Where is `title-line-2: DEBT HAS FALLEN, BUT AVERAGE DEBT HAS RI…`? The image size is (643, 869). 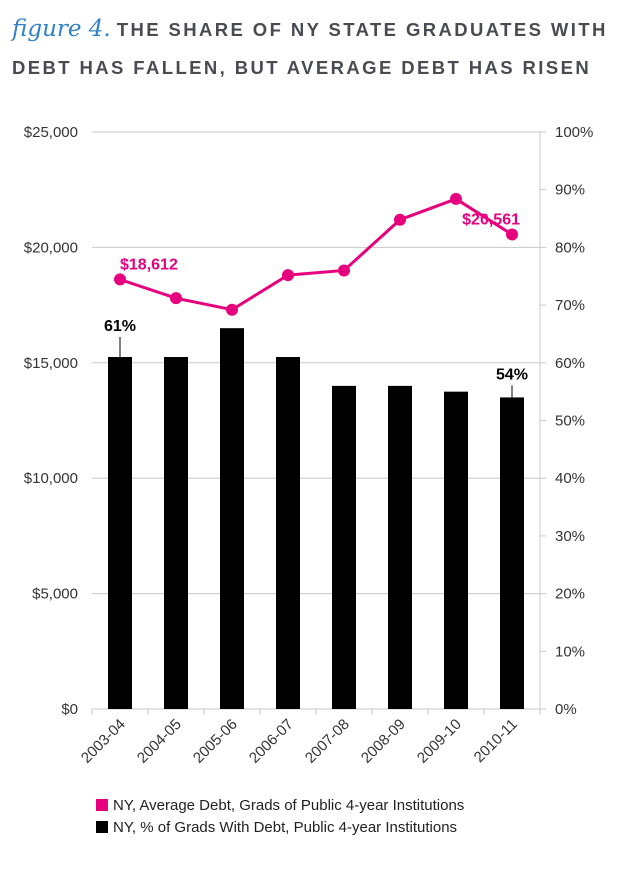 title-line-2: DEBT HAS FALLEN, BUT AVERAGE DEBT HAS RI… is located at coordinates (302, 67).